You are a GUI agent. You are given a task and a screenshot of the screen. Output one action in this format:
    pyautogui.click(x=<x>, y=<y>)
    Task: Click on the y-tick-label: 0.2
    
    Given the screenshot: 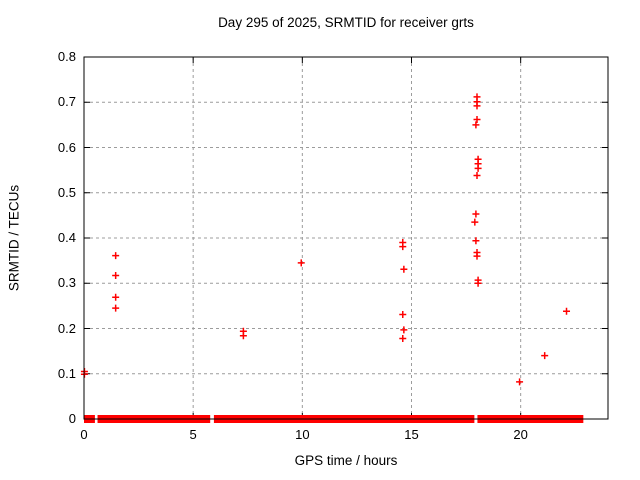 What is the action you would take?
    pyautogui.click(x=66, y=328)
    